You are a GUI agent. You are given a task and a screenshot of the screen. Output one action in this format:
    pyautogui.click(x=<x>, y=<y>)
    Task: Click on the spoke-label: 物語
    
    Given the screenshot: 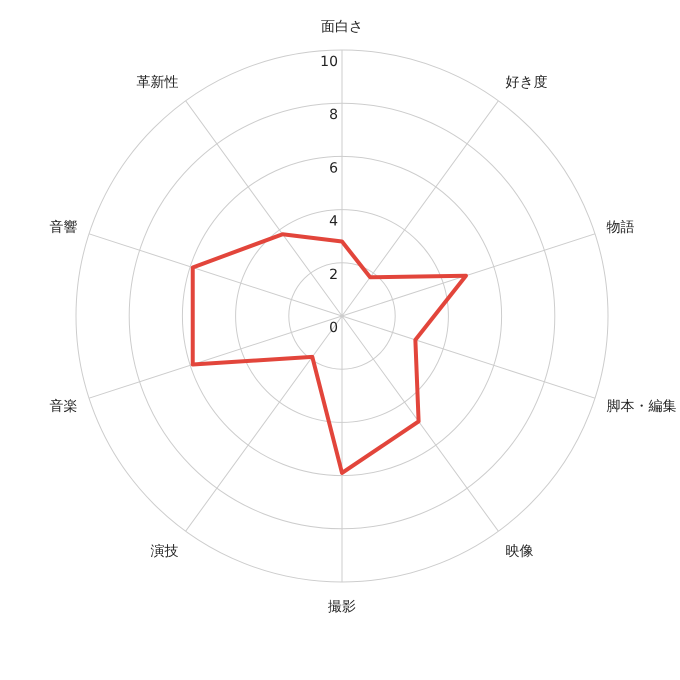 What is the action you would take?
    pyautogui.click(x=620, y=227)
    